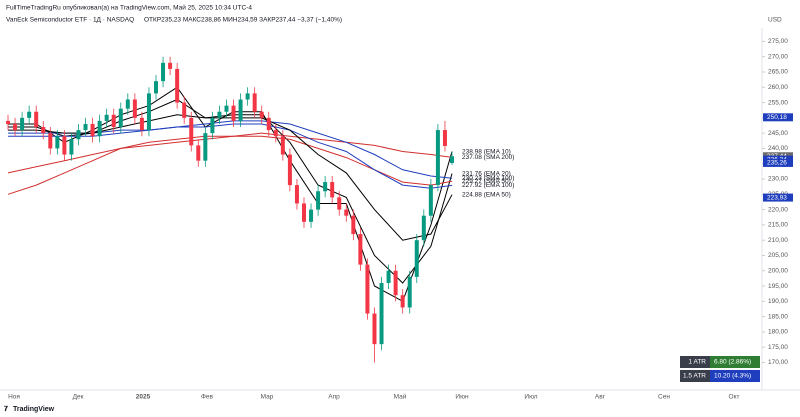  I want to click on currency: USD, so click(775, 20).